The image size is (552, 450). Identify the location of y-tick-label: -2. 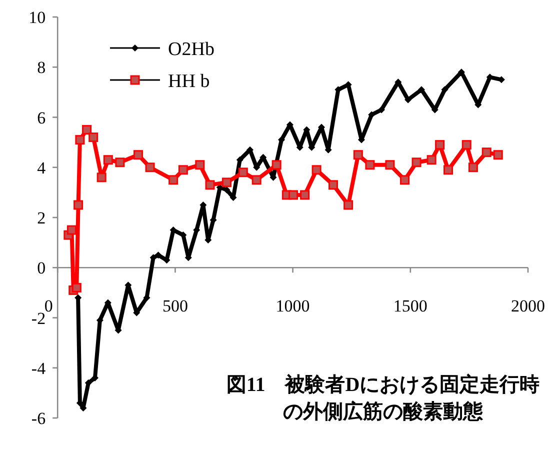
(38, 318).